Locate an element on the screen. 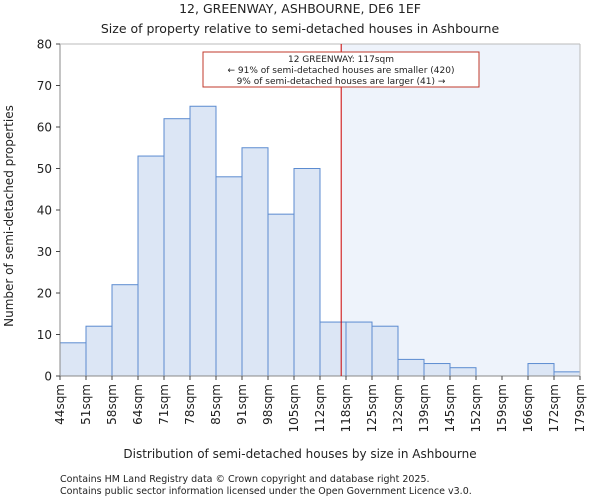 The image size is (600, 500). y-tick-label: 30 is located at coordinates (44, 252).